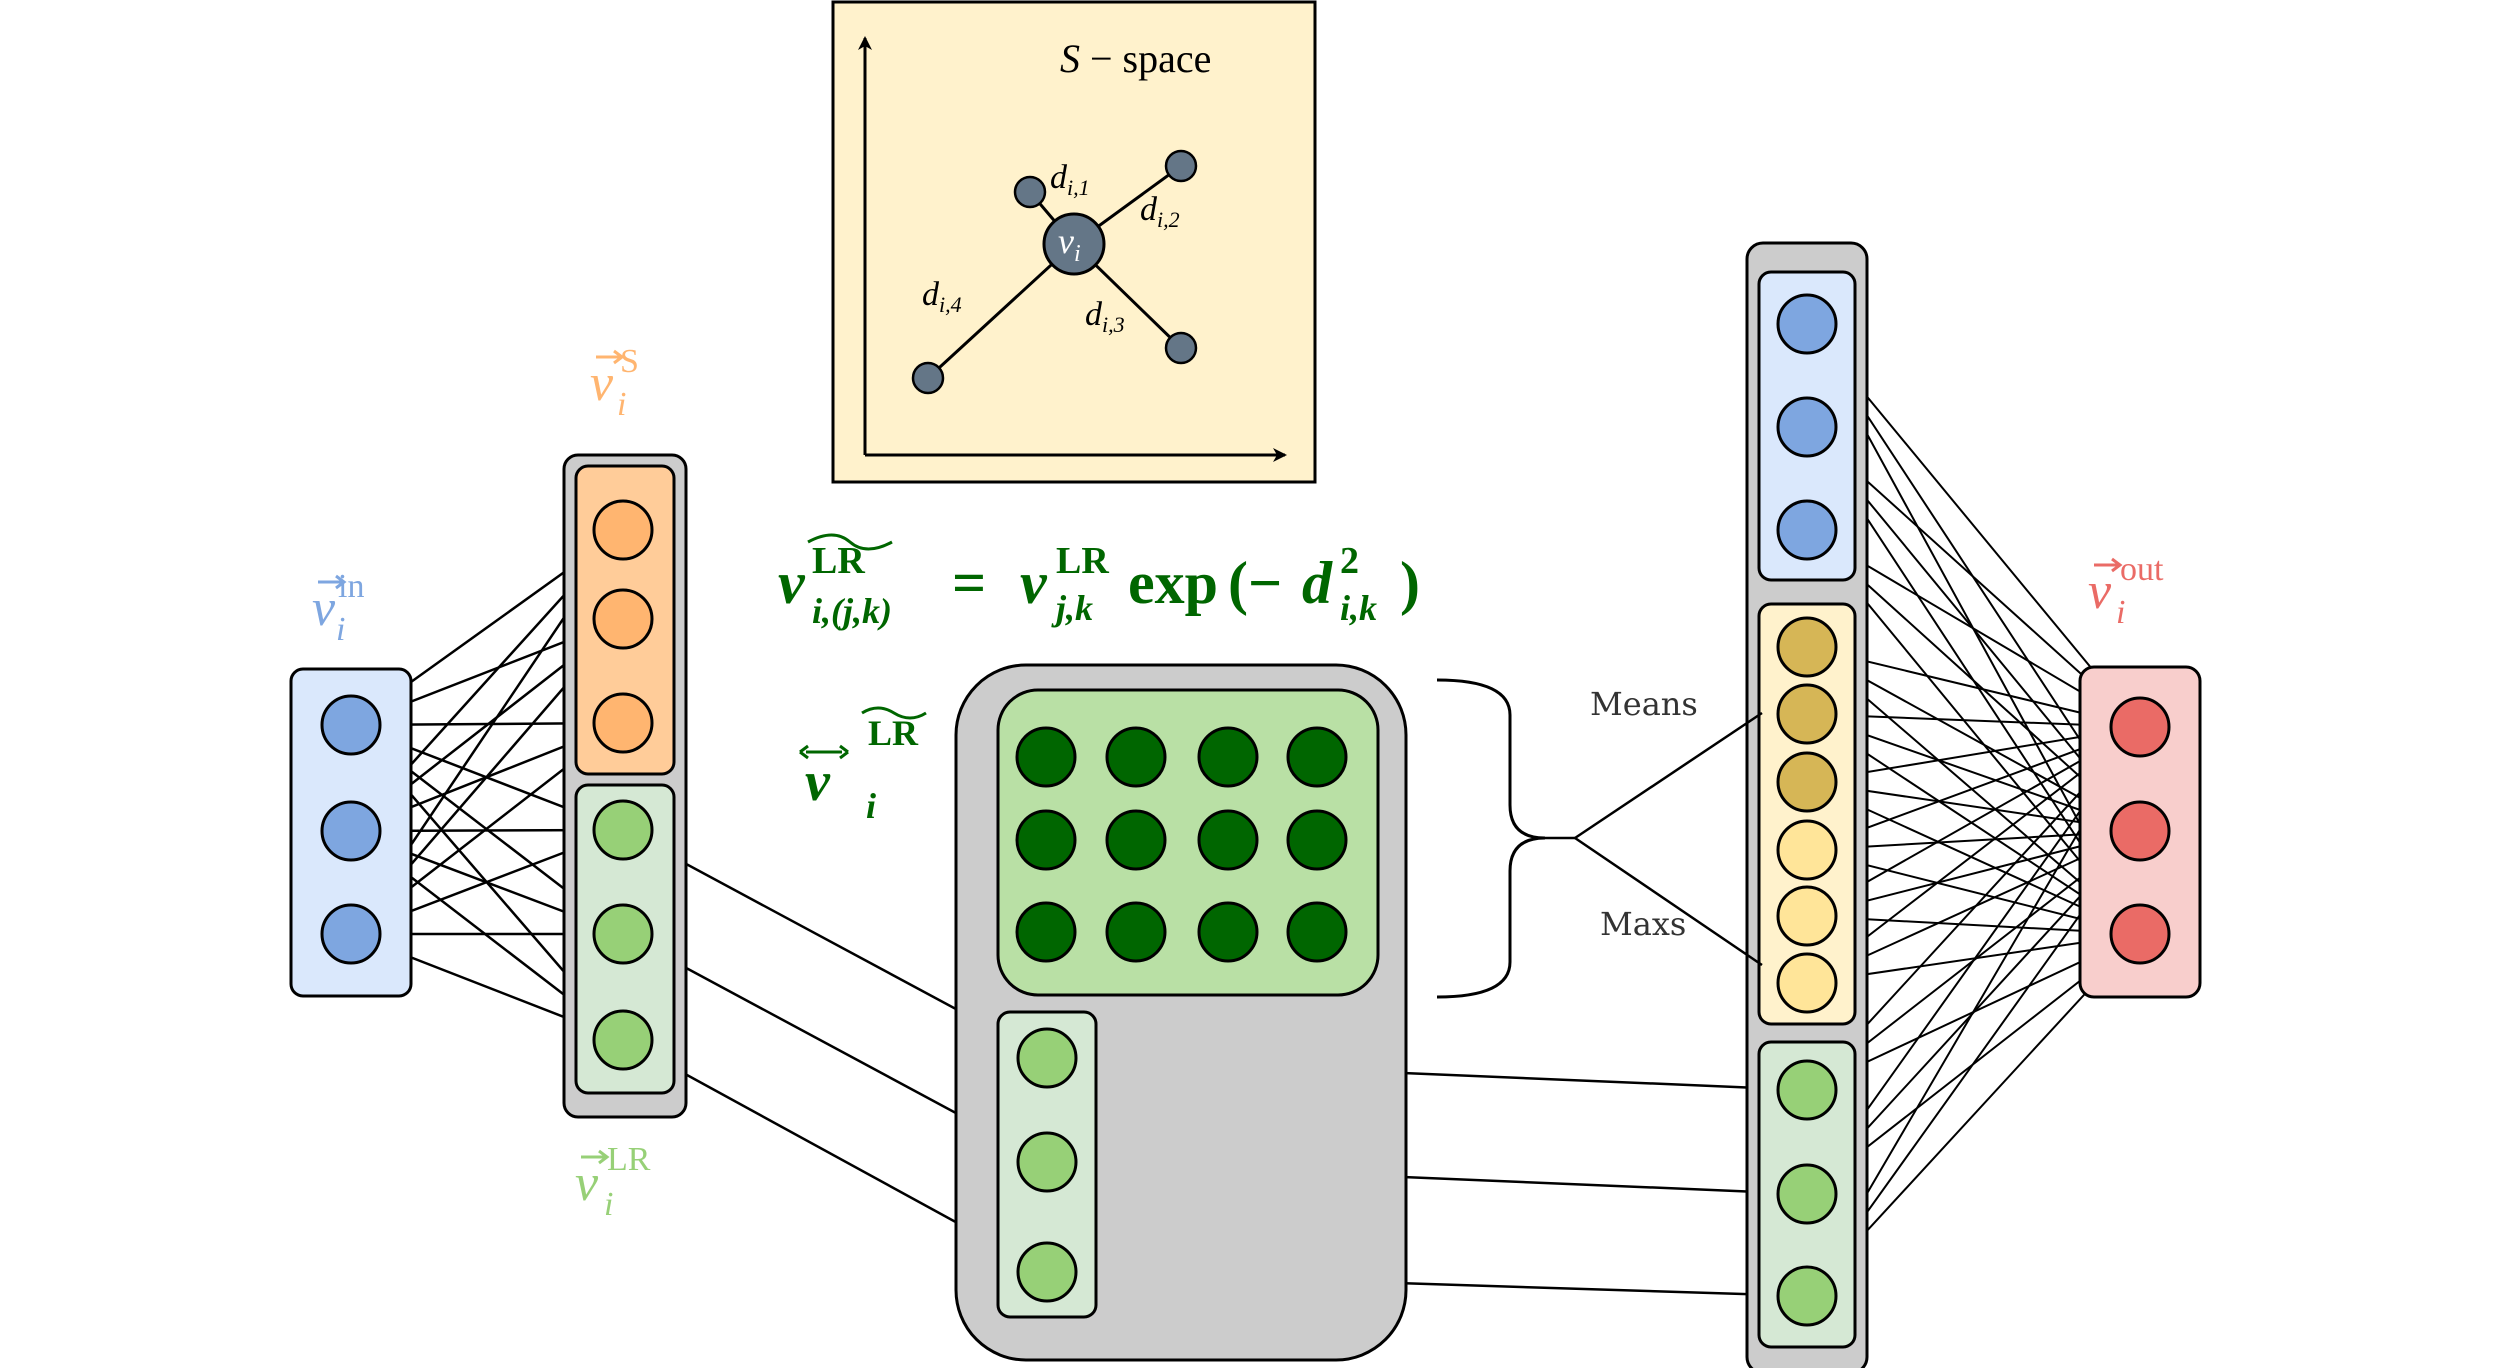  I want to click on aggregation-brace: Means Maxs, so click(1599, 838).